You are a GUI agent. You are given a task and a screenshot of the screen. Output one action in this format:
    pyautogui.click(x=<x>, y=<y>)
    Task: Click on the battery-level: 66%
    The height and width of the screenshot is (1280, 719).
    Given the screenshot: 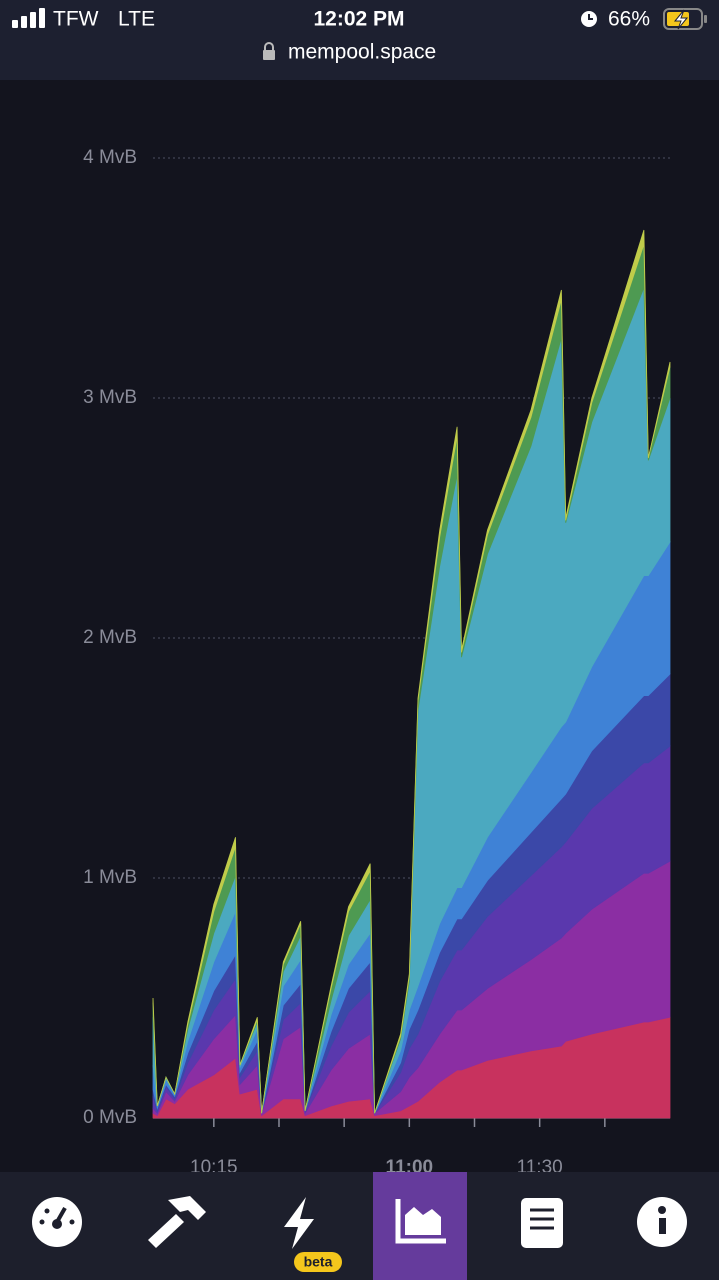 What is the action you would take?
    pyautogui.click(x=629, y=19)
    